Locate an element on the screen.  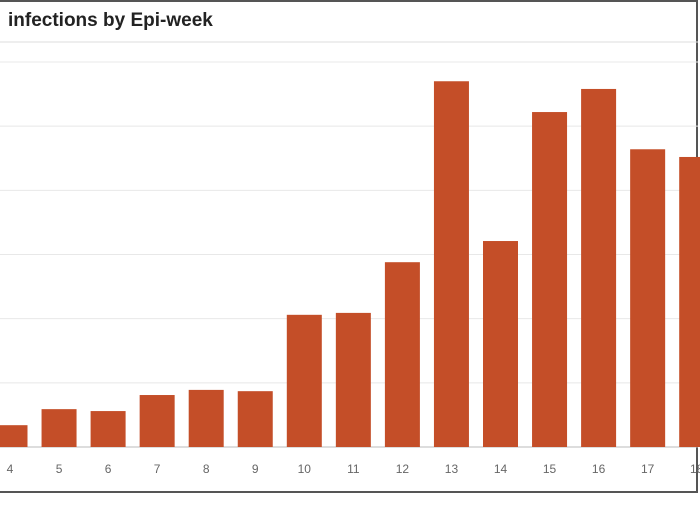
x-tick-label: 6 is located at coordinates (108, 469).